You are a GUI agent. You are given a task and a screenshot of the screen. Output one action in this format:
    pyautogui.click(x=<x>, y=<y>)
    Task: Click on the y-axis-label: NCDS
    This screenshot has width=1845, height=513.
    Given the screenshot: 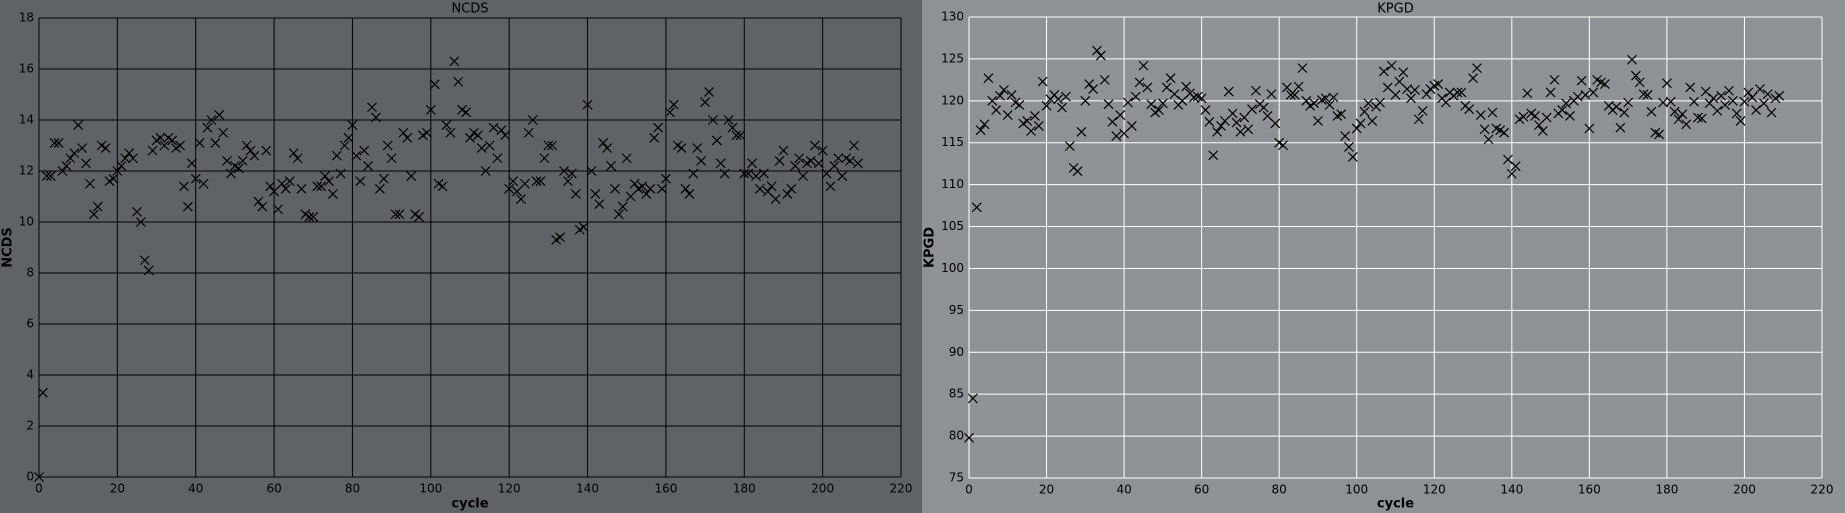 What is the action you would take?
    pyautogui.click(x=8, y=247)
    